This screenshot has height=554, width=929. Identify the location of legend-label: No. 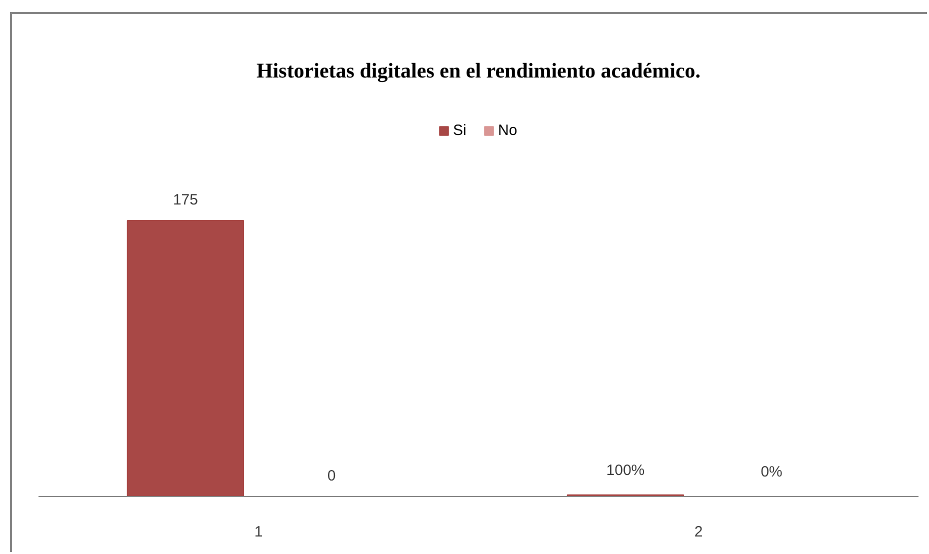
(508, 130).